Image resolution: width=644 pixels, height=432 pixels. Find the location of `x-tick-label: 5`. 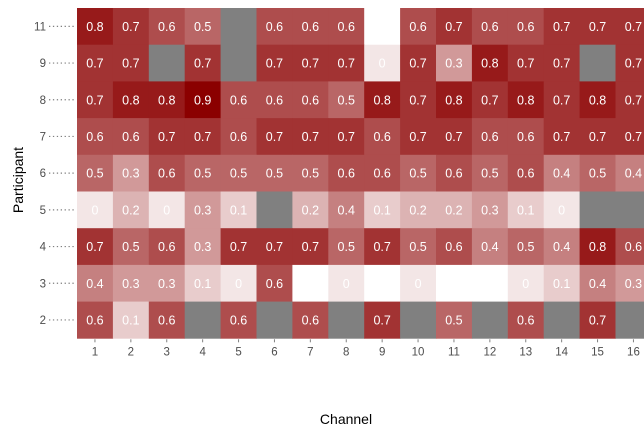

x-tick-label: 5 is located at coordinates (238, 352).